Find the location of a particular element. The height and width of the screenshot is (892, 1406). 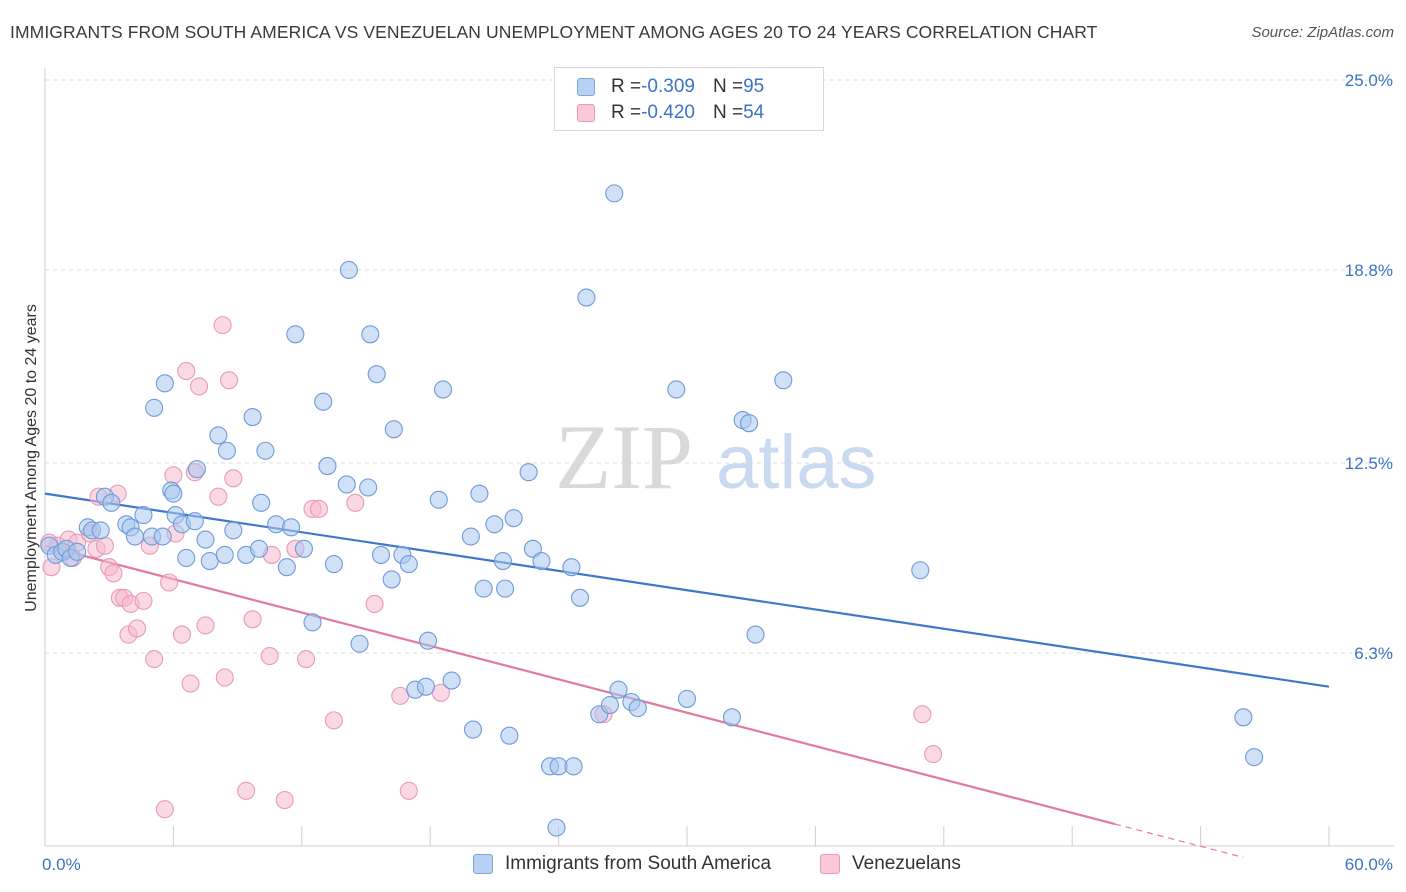

legend-r-value: -0.309 is located at coordinates (668, 86).